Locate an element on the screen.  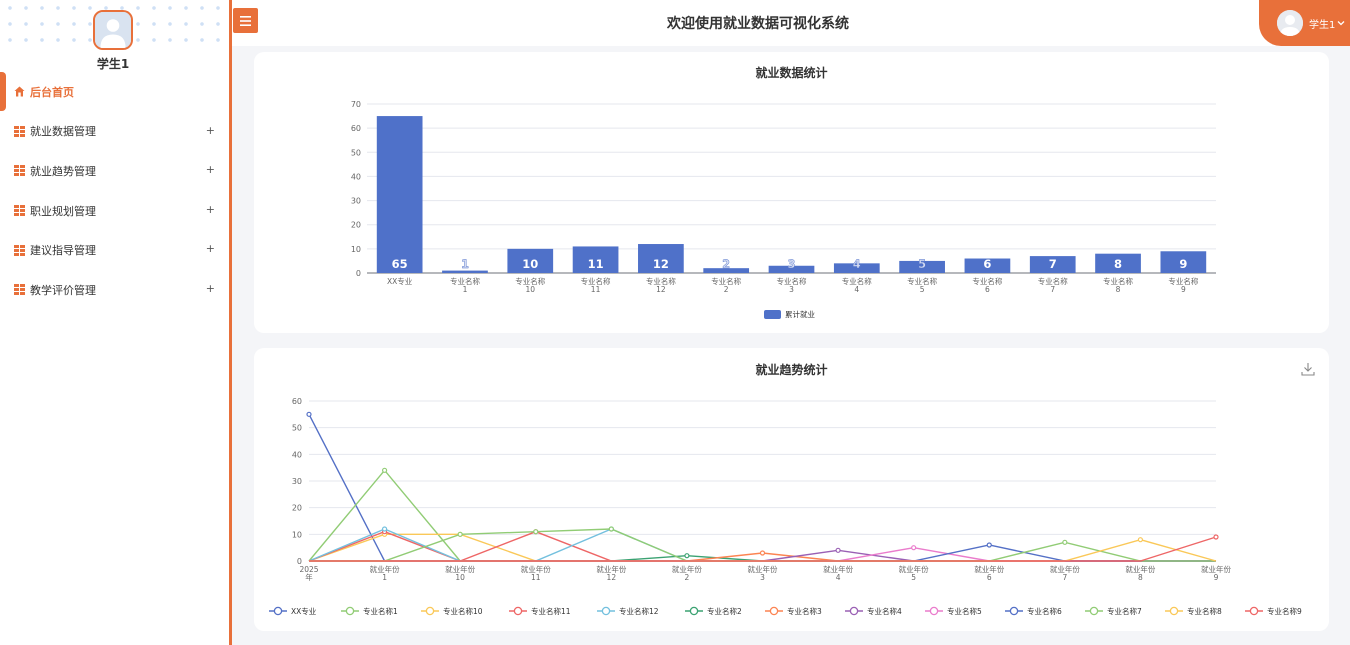
sidebar-item-3: 职业规划管理 + is located at coordinates (114, 211).